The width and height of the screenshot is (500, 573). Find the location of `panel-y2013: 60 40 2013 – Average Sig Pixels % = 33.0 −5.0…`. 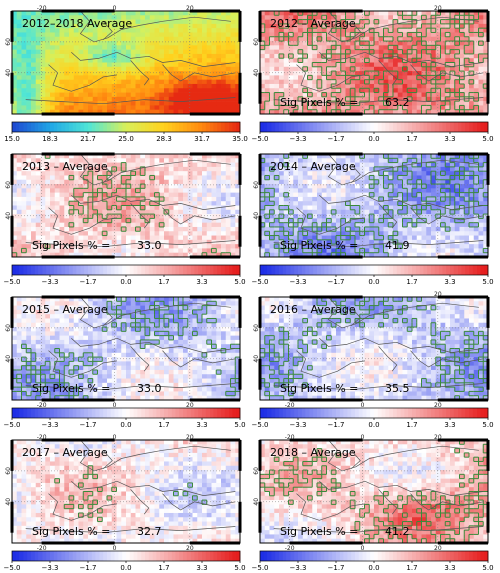

panel-y2013: 60 40 2013 – Average Sig Pixels % = 33.0 −5.0… is located at coordinates (125, 219).